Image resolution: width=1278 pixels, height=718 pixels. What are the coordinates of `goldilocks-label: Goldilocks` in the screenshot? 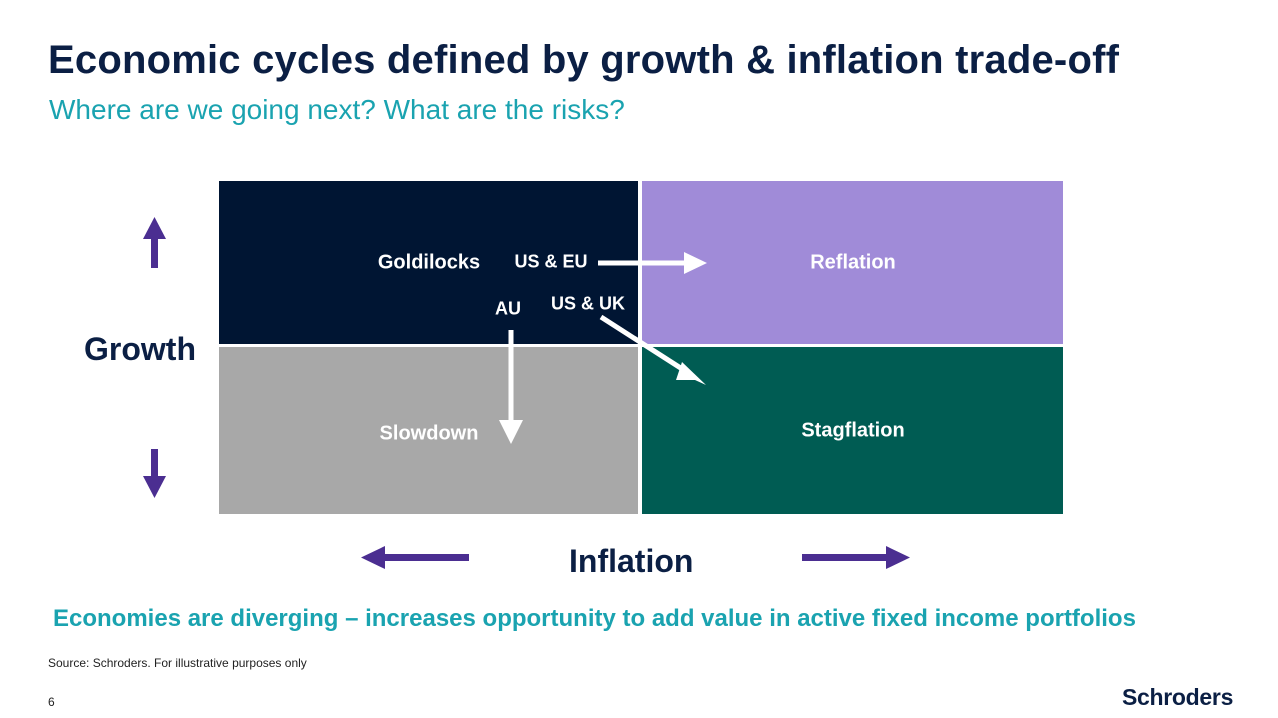 It's located at (429, 262).